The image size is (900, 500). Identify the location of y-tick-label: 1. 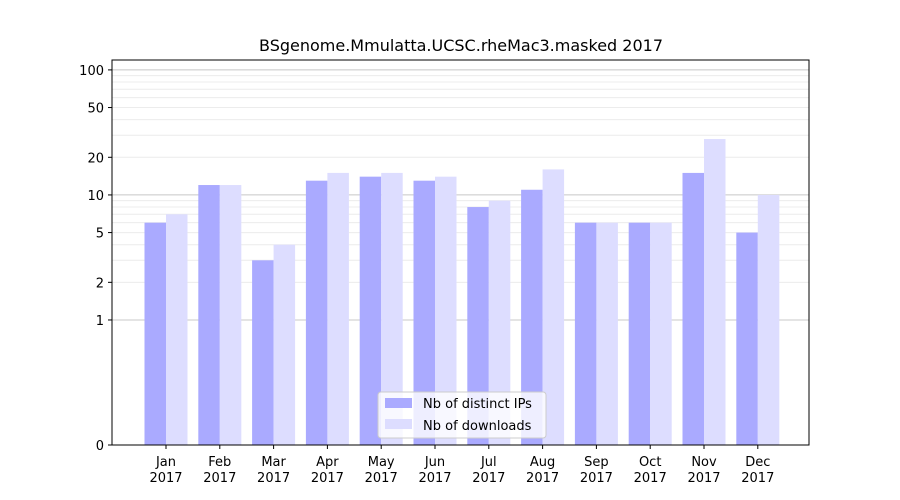
(100, 321).